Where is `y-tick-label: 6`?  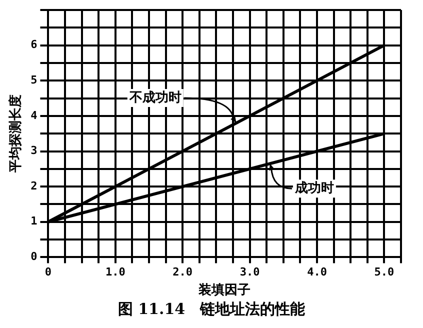
y-tick-label: 6 is located at coordinates (34, 45).